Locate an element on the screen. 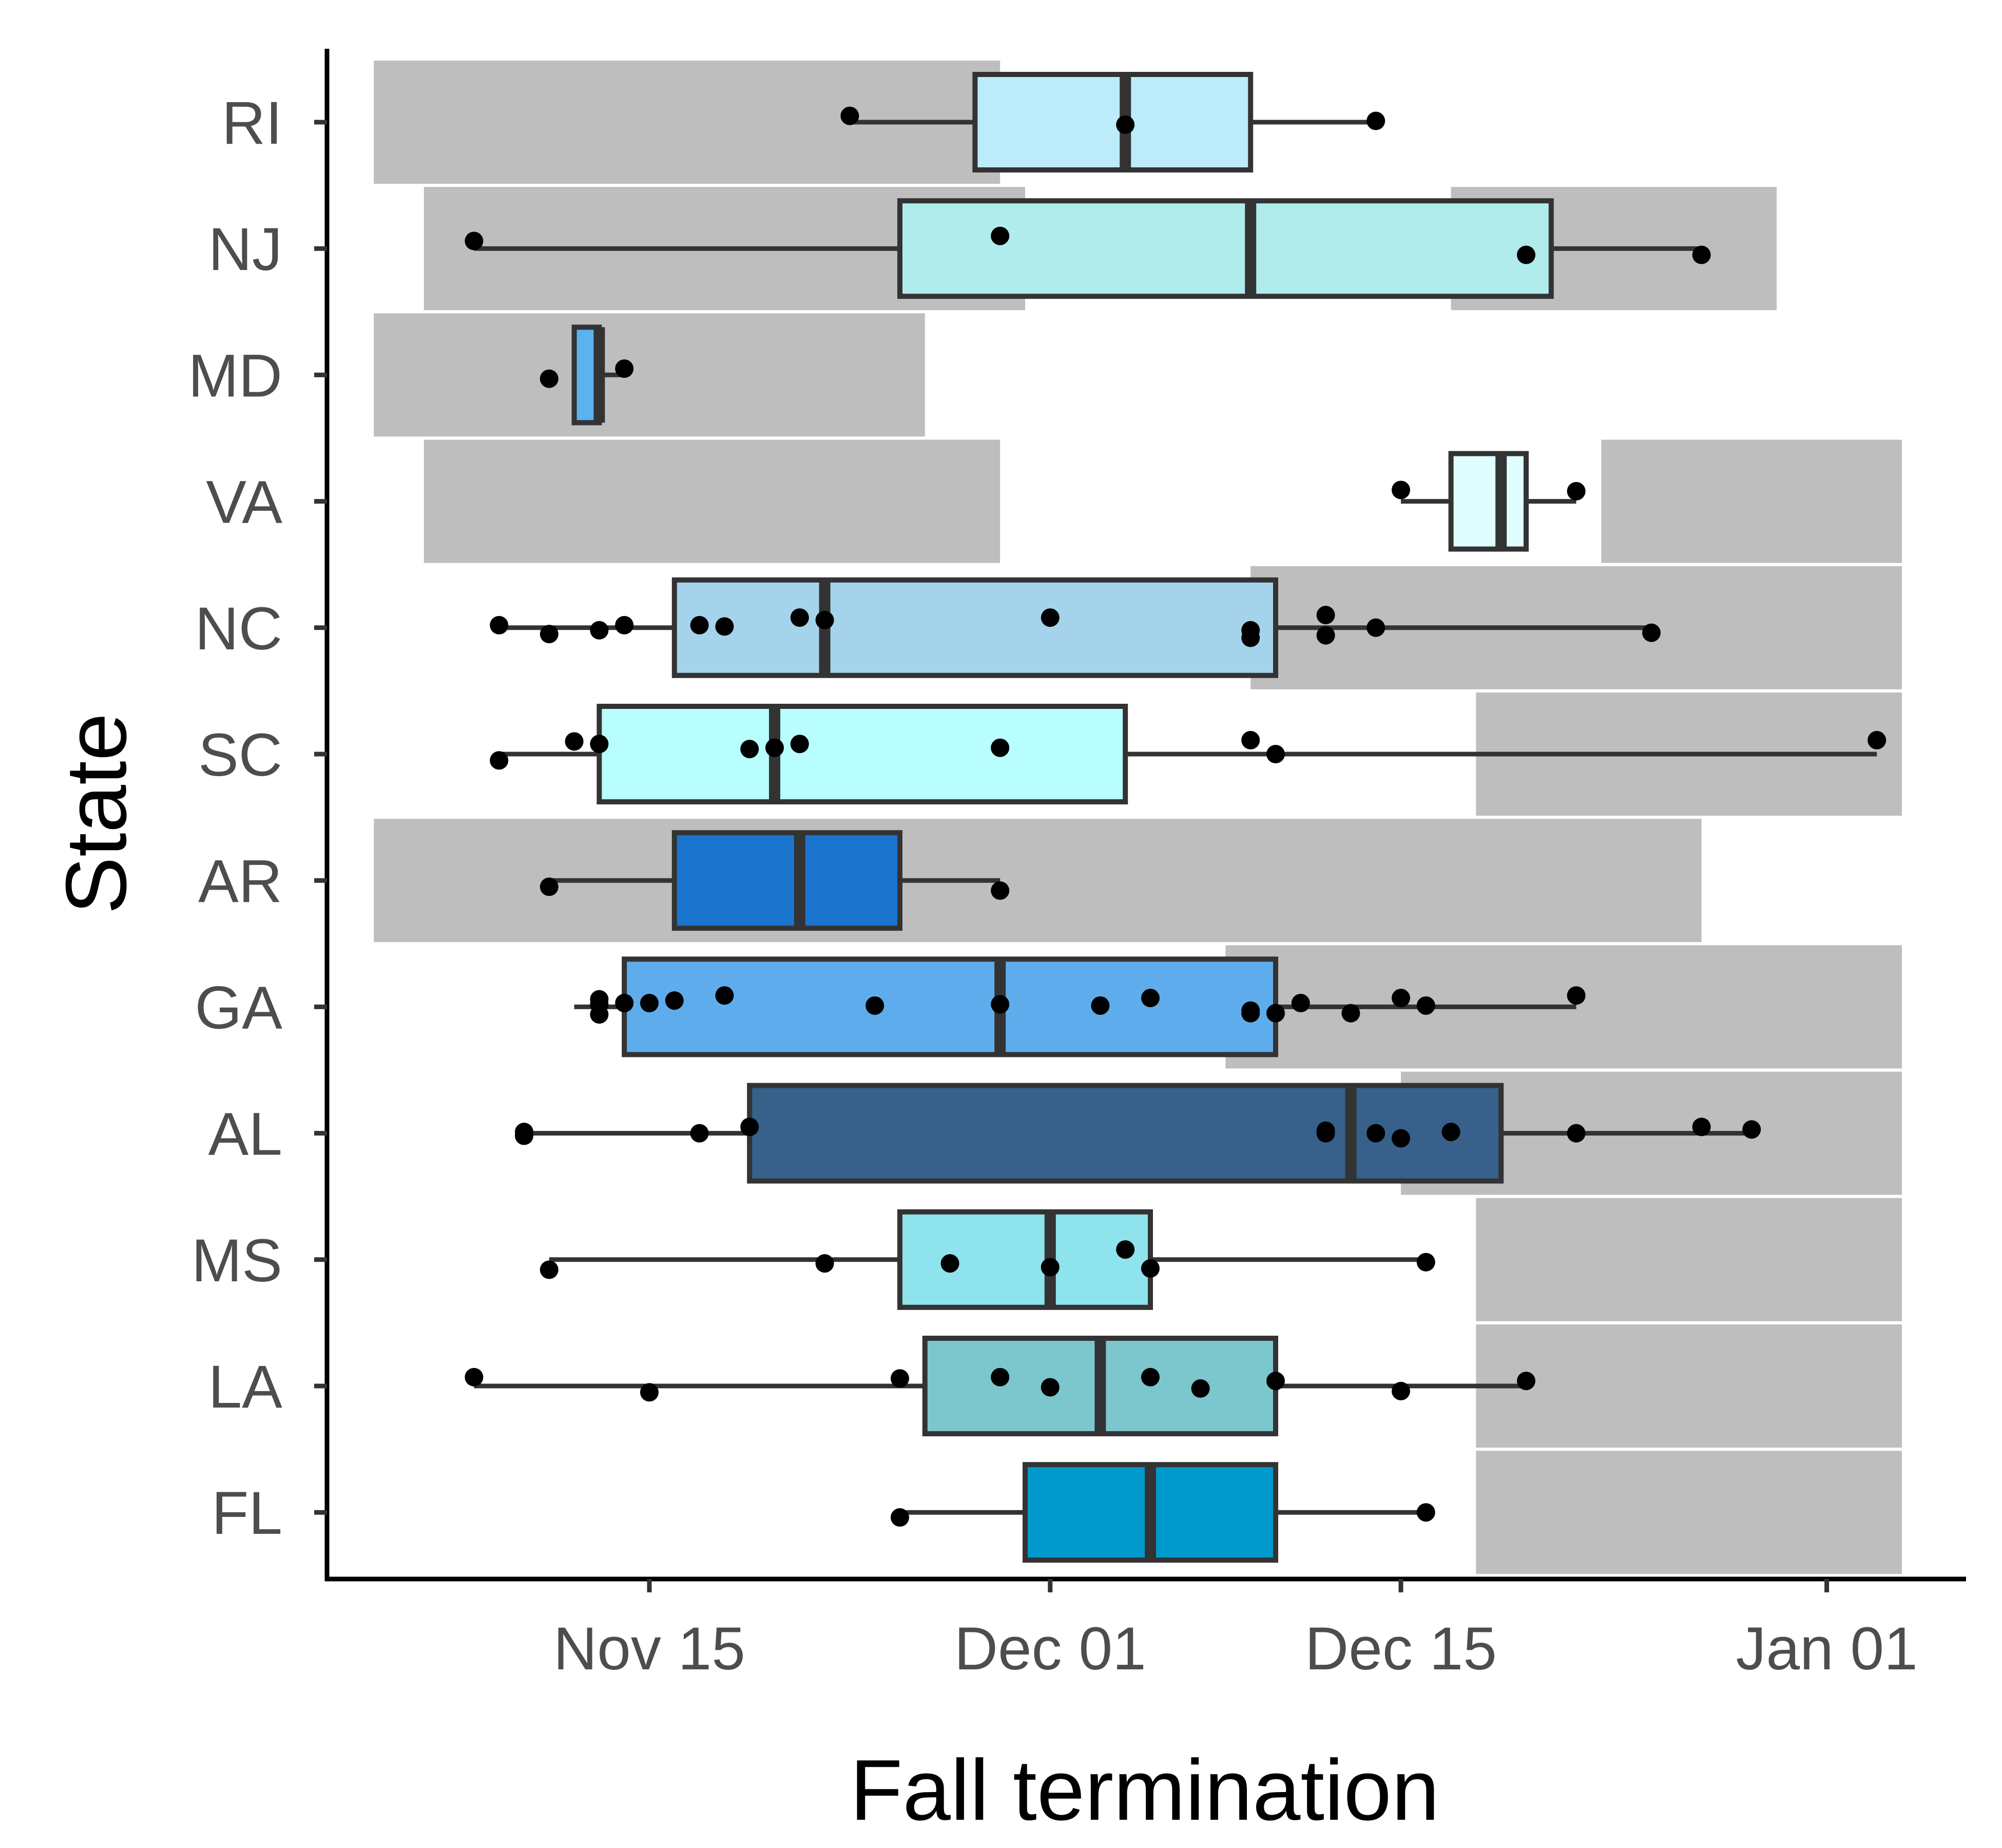 This screenshot has width=2002, height=1848. boxplot-la is located at coordinates (1000, 1386).